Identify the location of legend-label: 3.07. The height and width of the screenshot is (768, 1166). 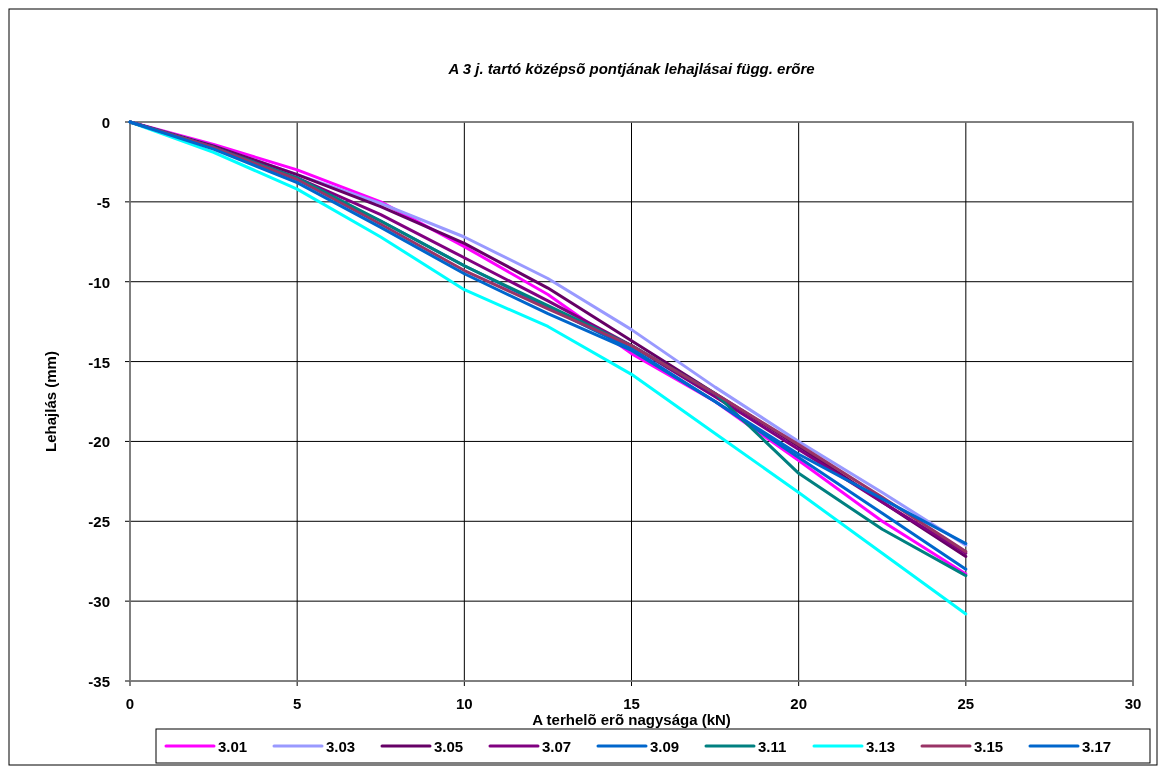
(557, 746).